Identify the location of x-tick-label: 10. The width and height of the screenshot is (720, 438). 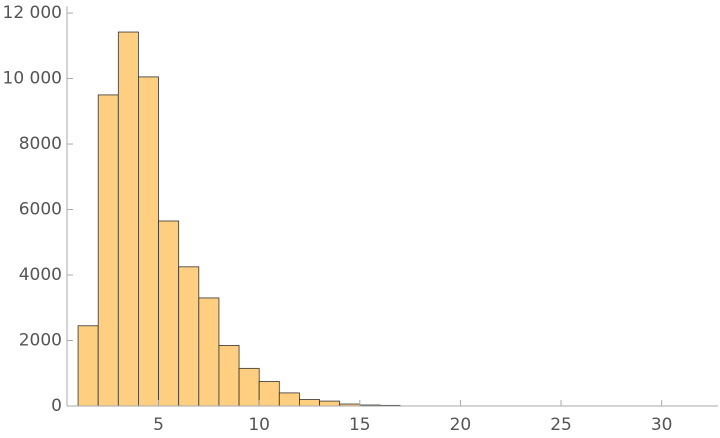
(259, 425).